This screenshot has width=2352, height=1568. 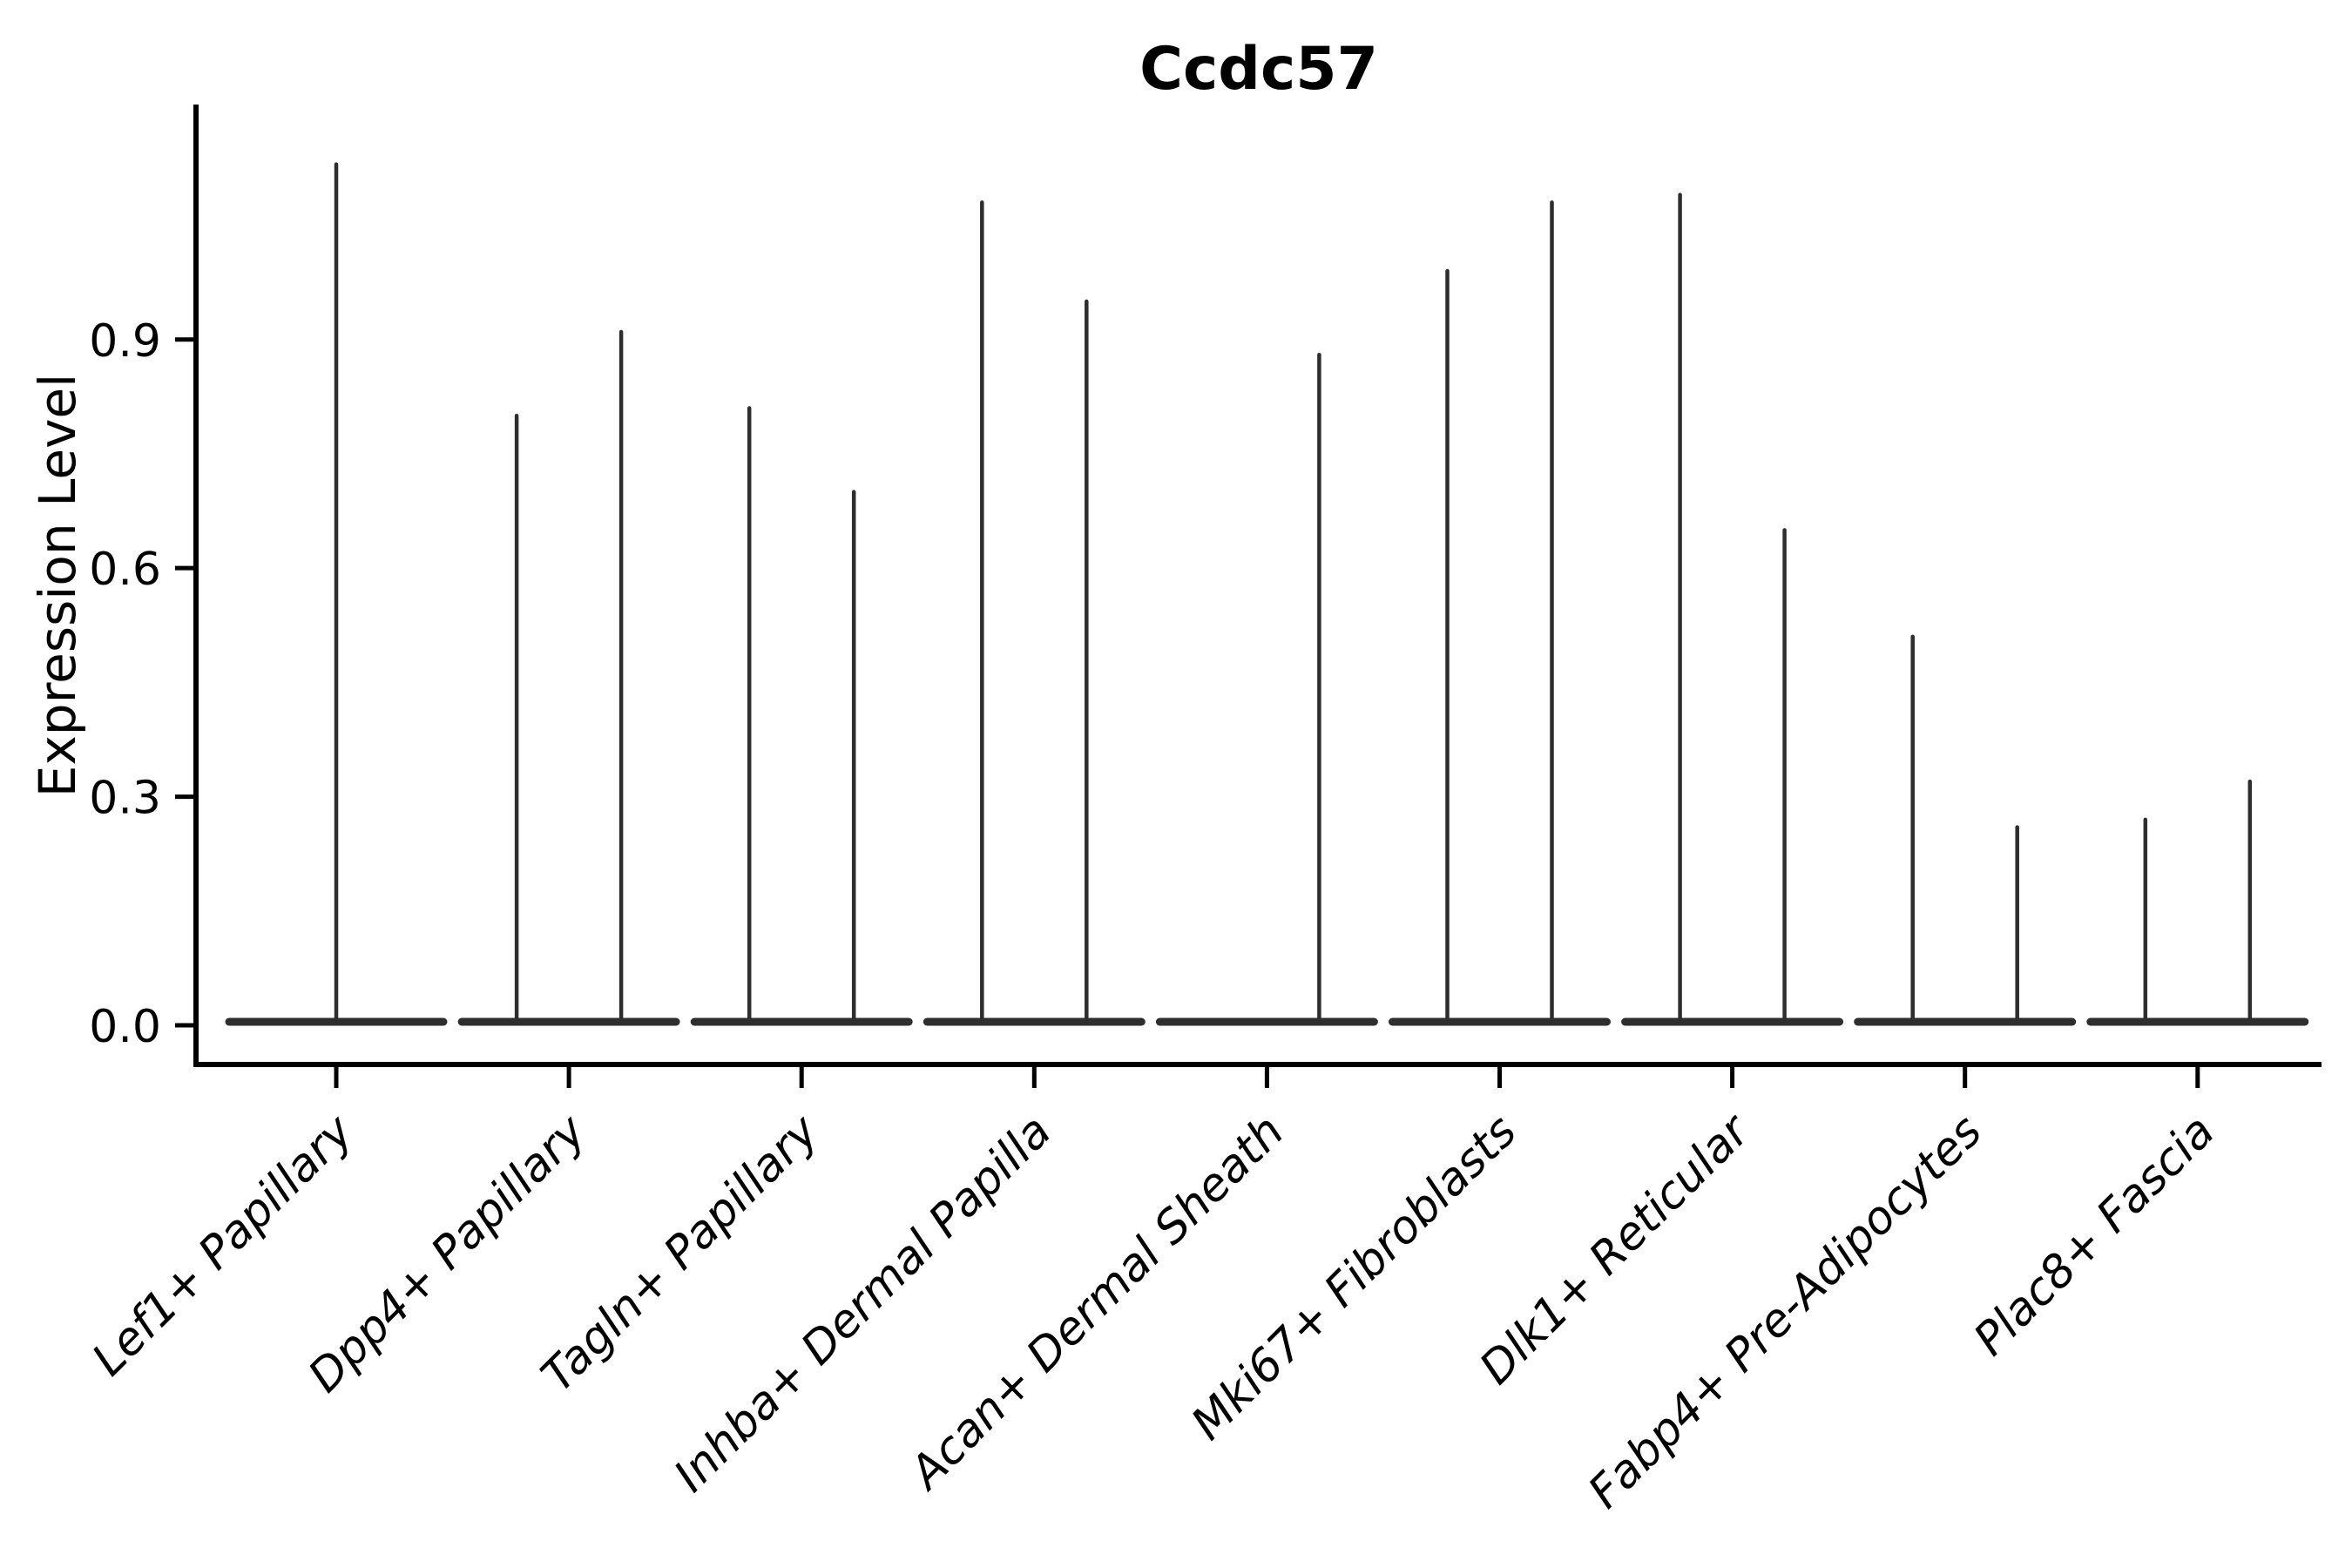 What do you see at coordinates (2094, 1235) in the screenshot?
I see `x-category-label: Plac8+ Fascia` at bounding box center [2094, 1235].